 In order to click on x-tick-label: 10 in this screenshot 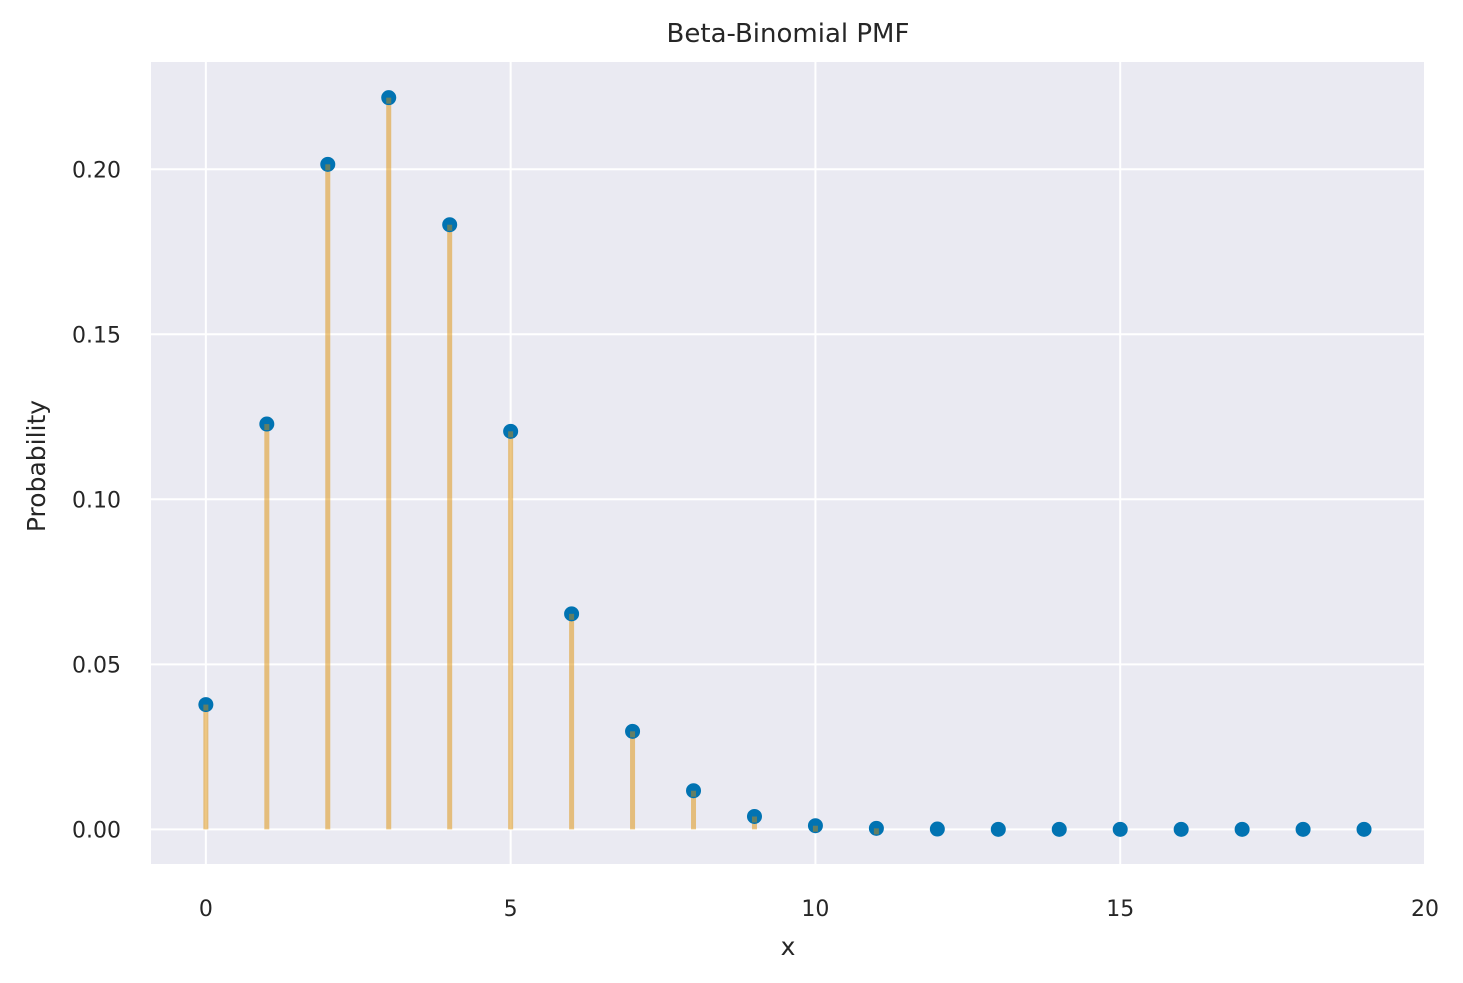, I will do `click(815, 909)`.